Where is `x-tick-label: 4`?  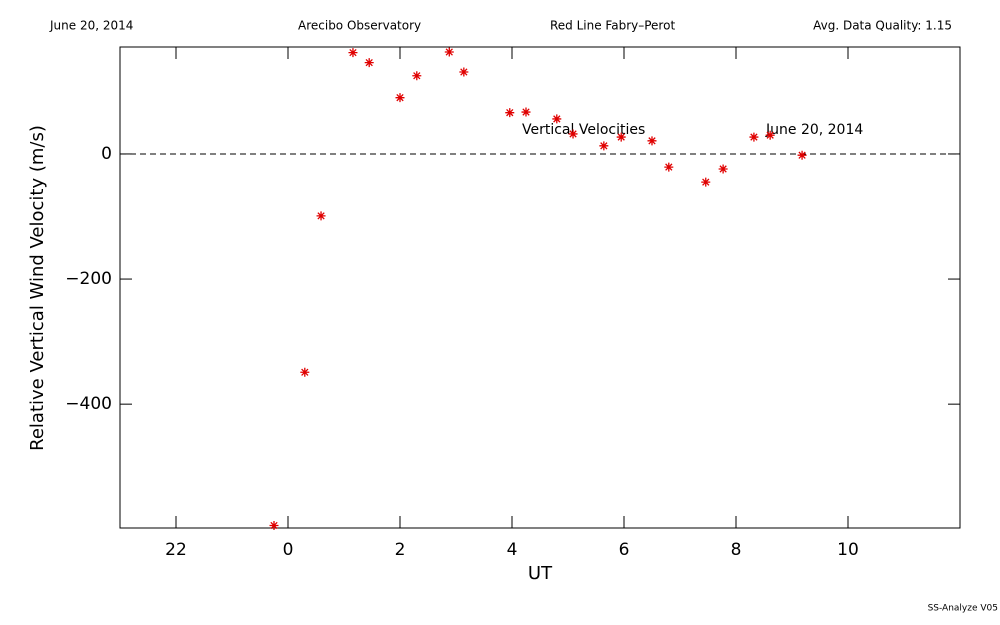
x-tick-label: 4 is located at coordinates (512, 550).